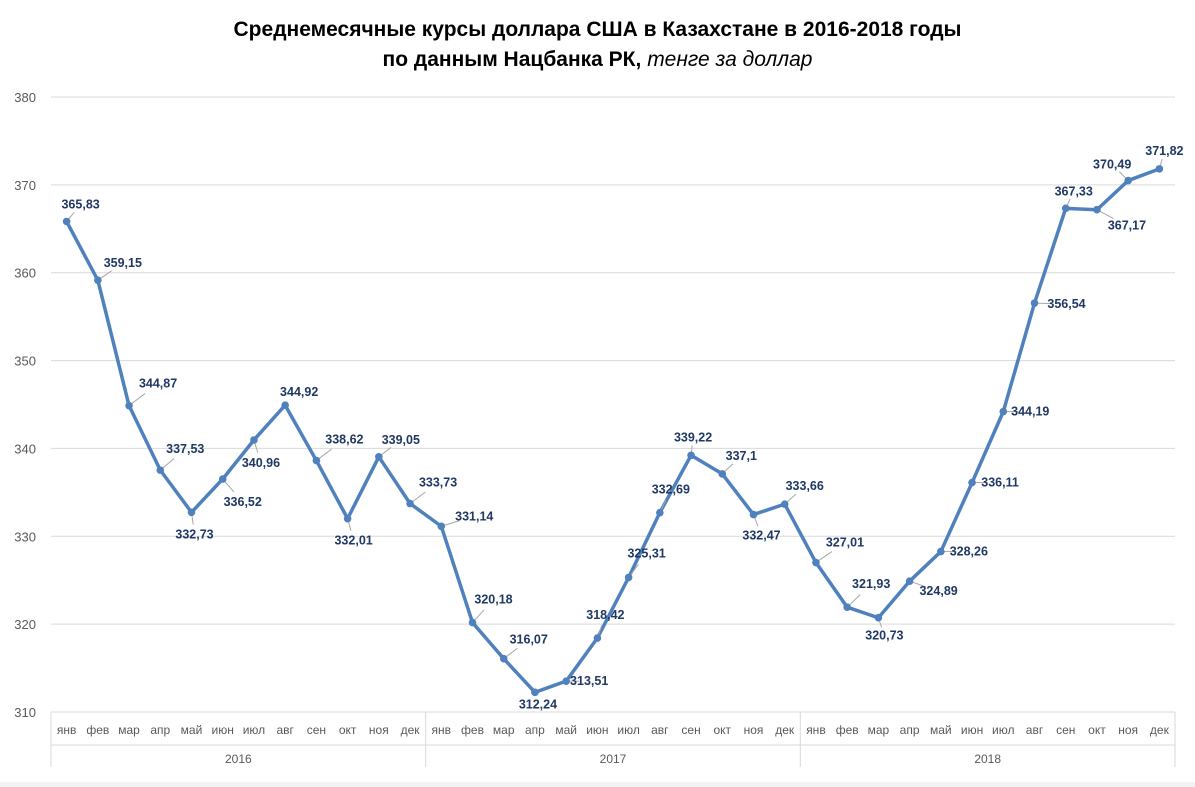 The width and height of the screenshot is (1195, 787). Describe the element at coordinates (871, 584) in the screenshot. I see `data-label: 321,93` at that location.